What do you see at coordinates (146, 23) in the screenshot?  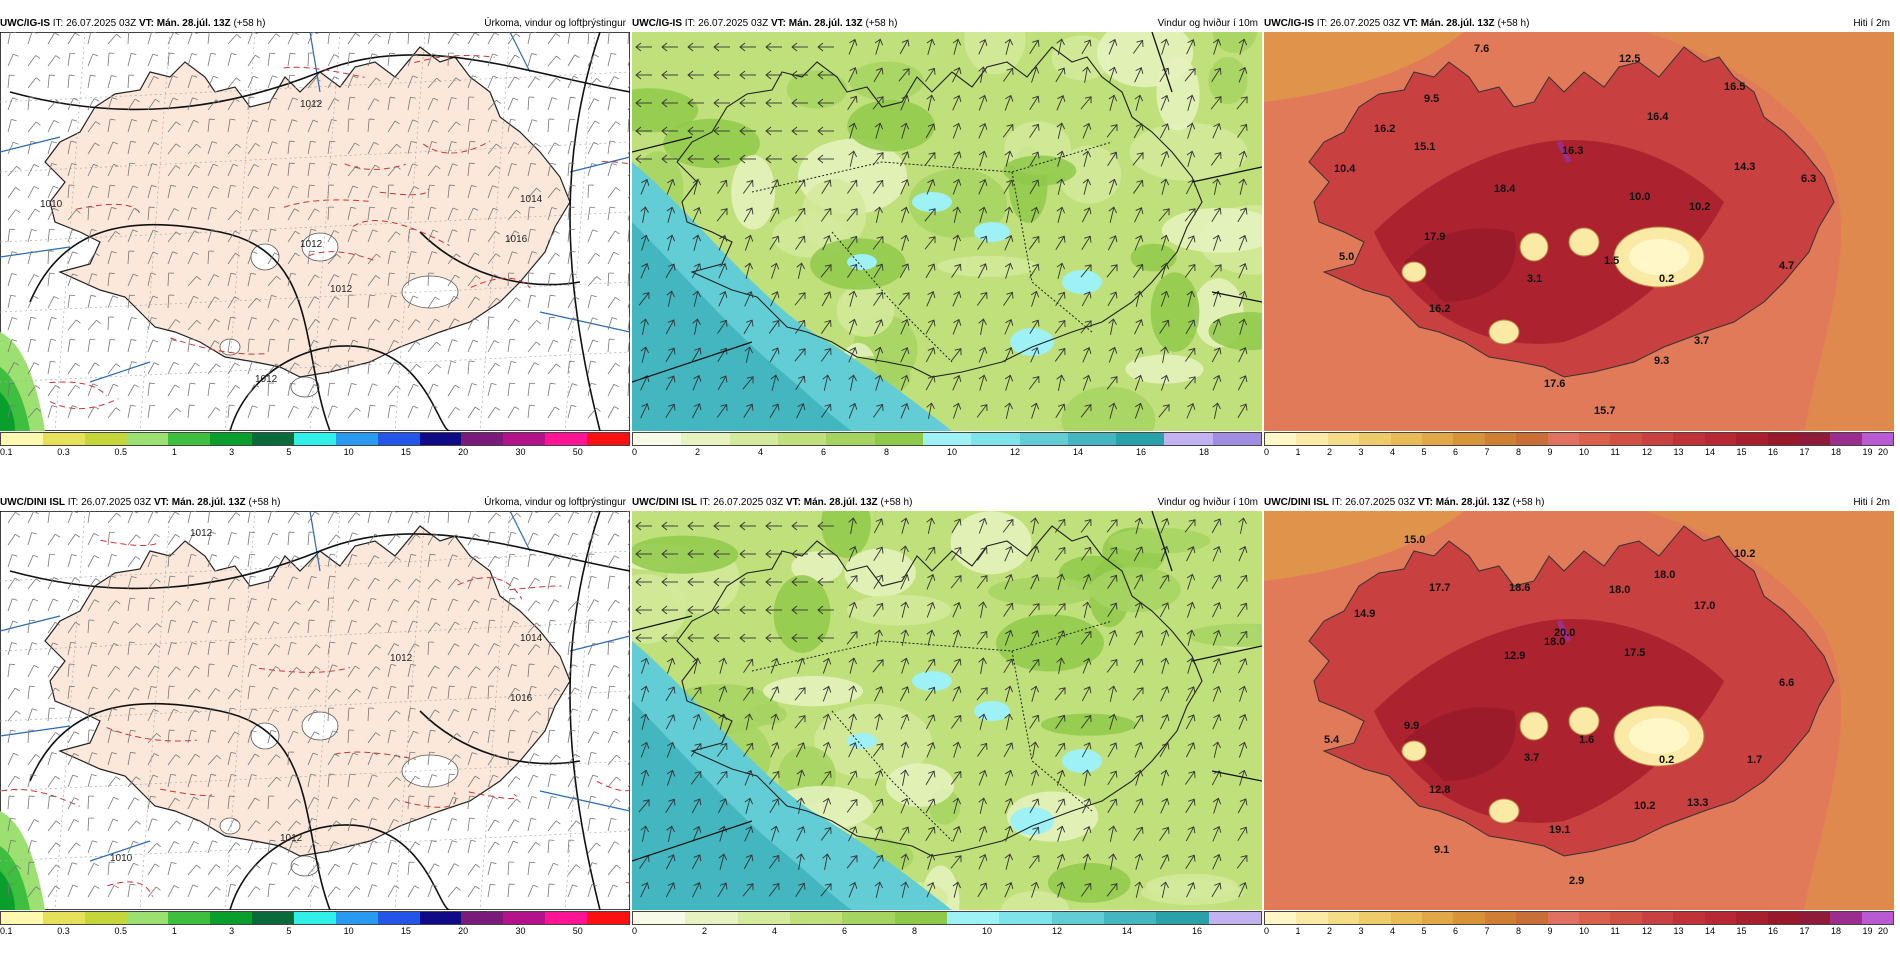 I see `vt-label: VT:` at bounding box center [146, 23].